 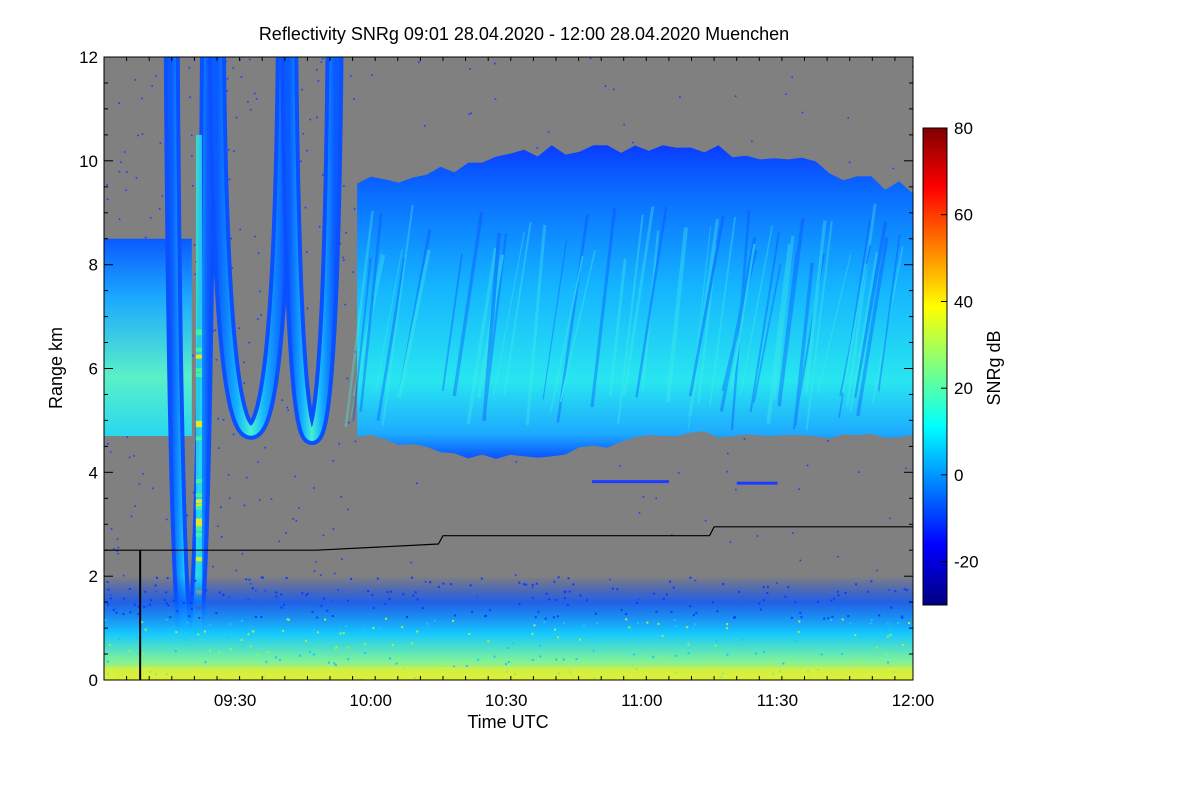 What do you see at coordinates (641, 700) in the screenshot?
I see `x-tick-label: 11:00` at bounding box center [641, 700].